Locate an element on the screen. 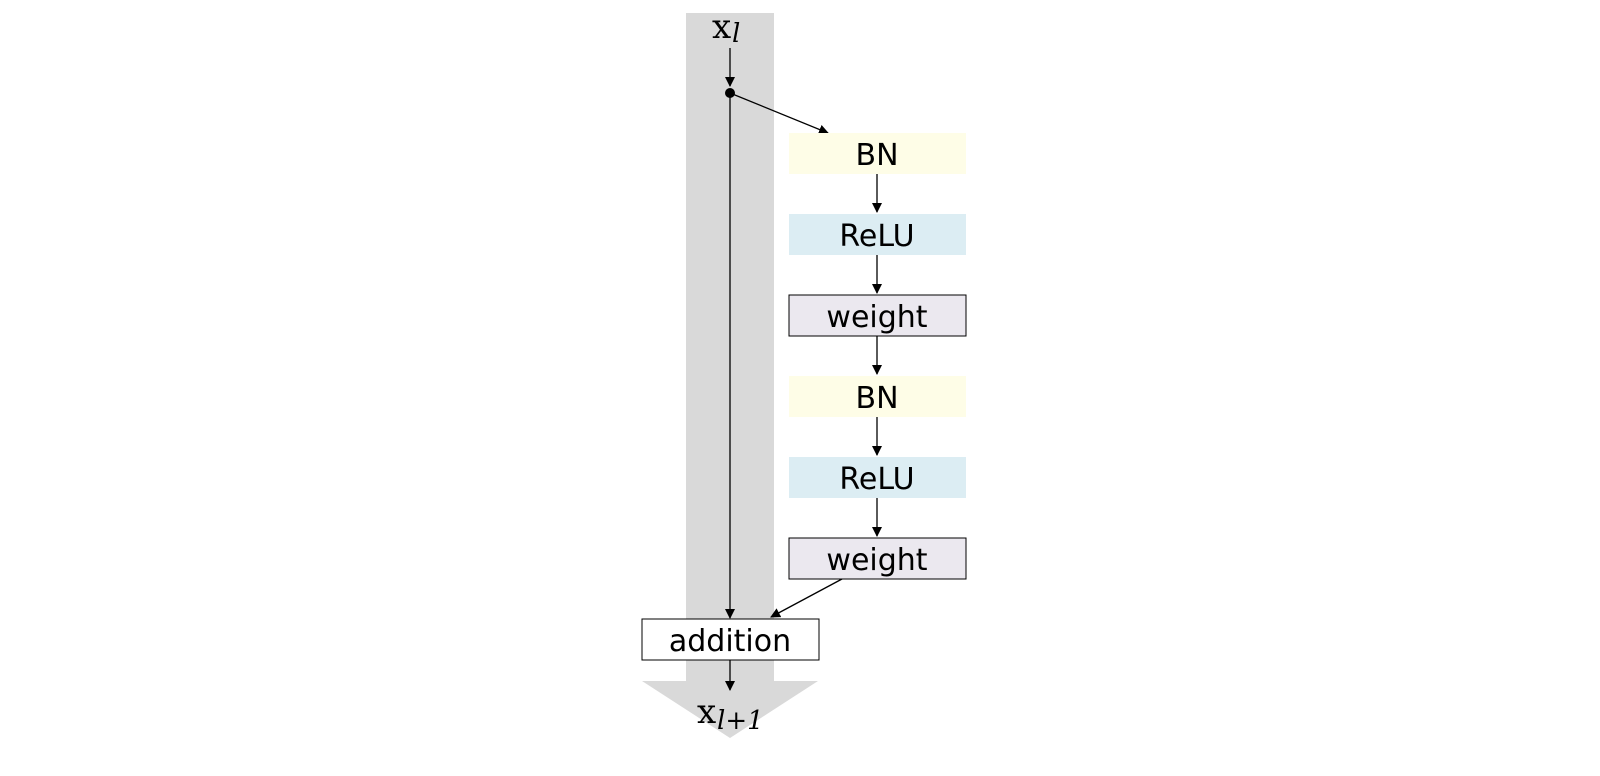  addition-node: addition is located at coordinates (730, 639).